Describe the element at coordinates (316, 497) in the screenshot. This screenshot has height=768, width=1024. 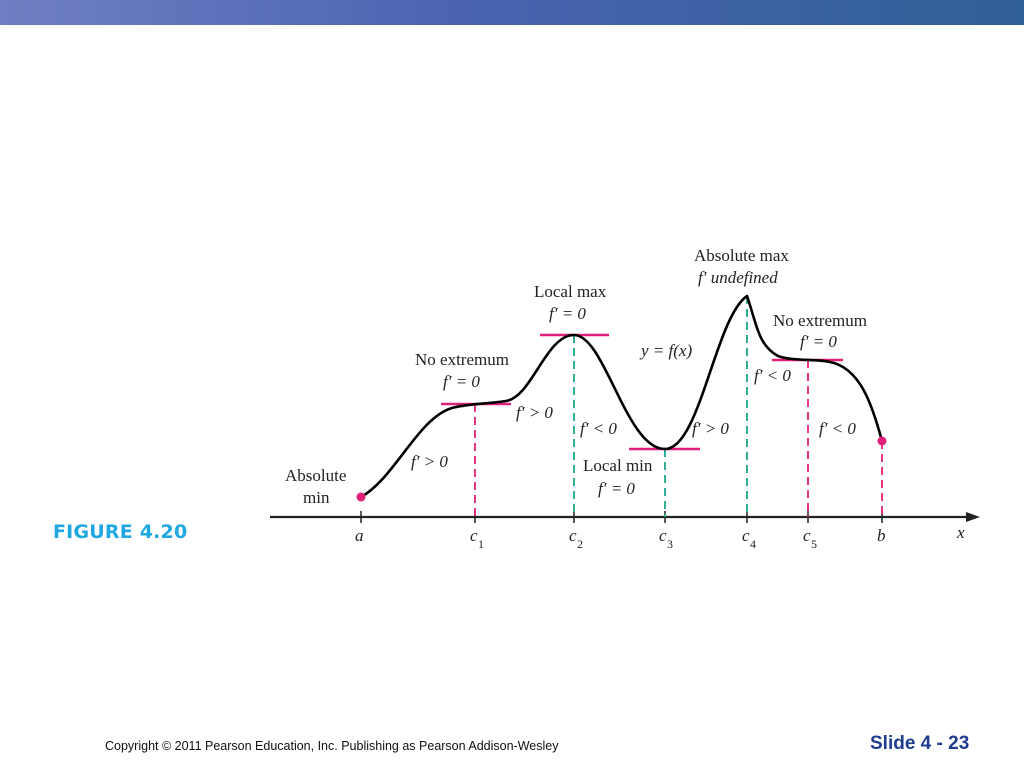
I see `label-absolute-min-line2: min` at that location.